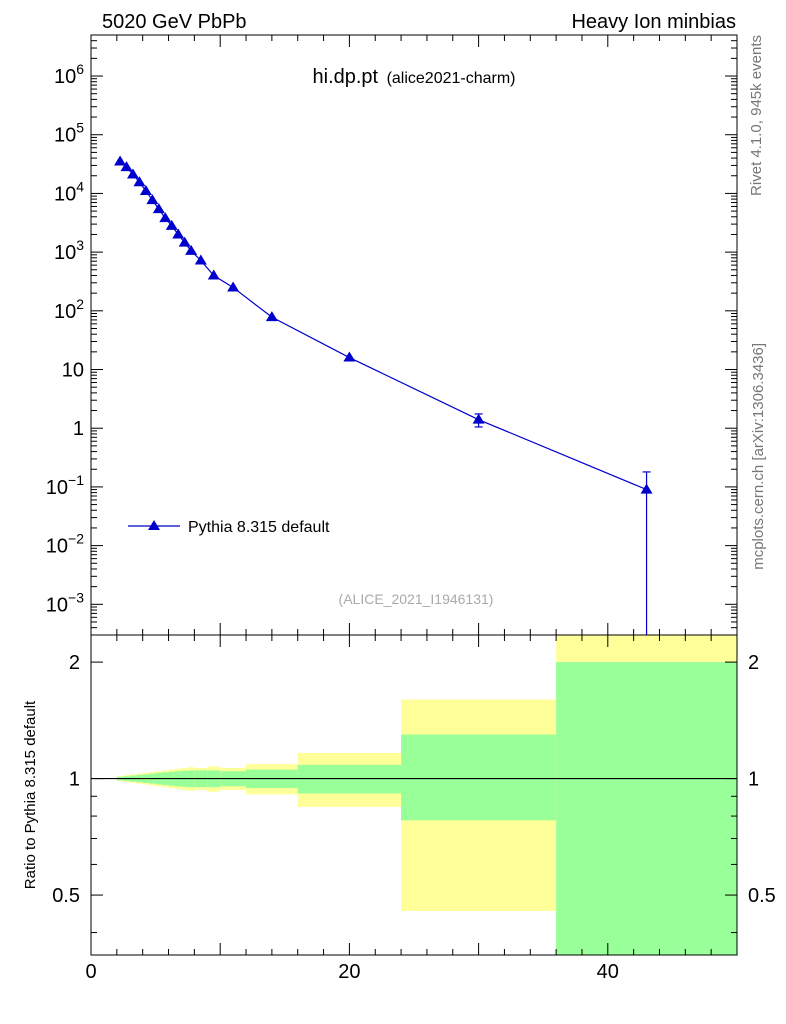 The image size is (786, 1024). Describe the element at coordinates (653, 22) in the screenshot. I see `header-right-label: Heavy Ion minbias` at that location.